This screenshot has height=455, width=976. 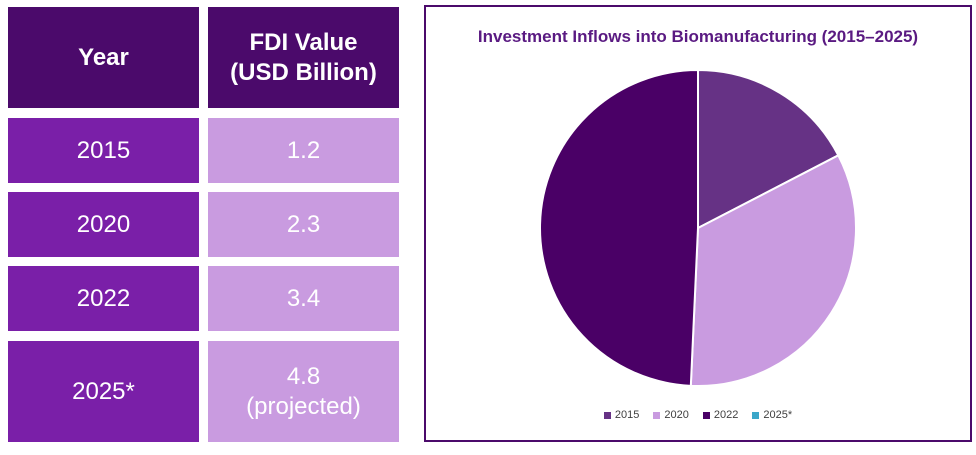 I want to click on header-year: Year, so click(x=103, y=57).